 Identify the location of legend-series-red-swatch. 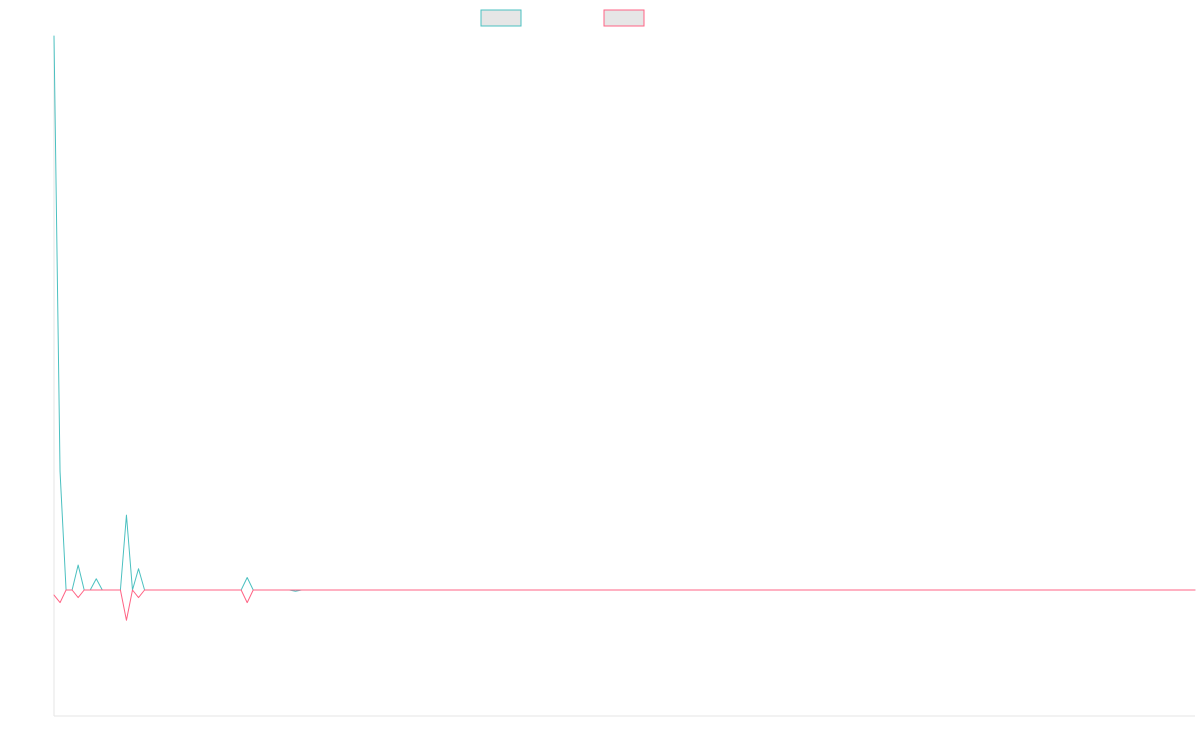
(624, 18).